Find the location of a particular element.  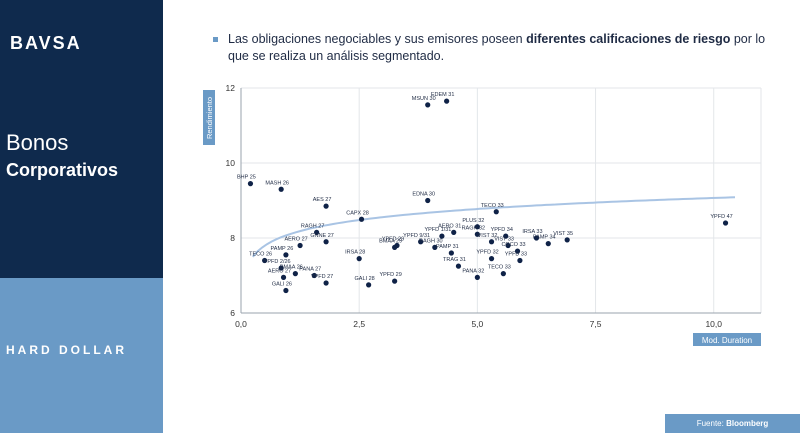

x-tick-label: 2,5 is located at coordinates (359, 324).